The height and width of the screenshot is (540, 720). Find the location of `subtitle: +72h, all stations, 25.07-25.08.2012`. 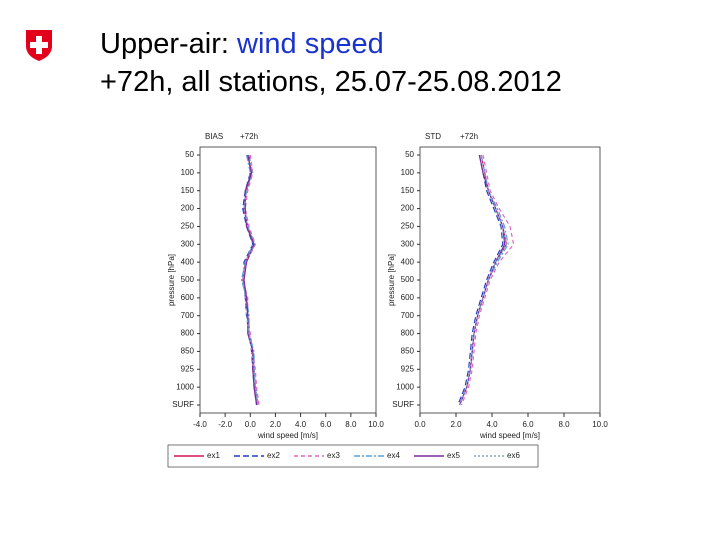

subtitle: +72h, all stations, 25.07-25.08.2012 is located at coordinates (331, 82).